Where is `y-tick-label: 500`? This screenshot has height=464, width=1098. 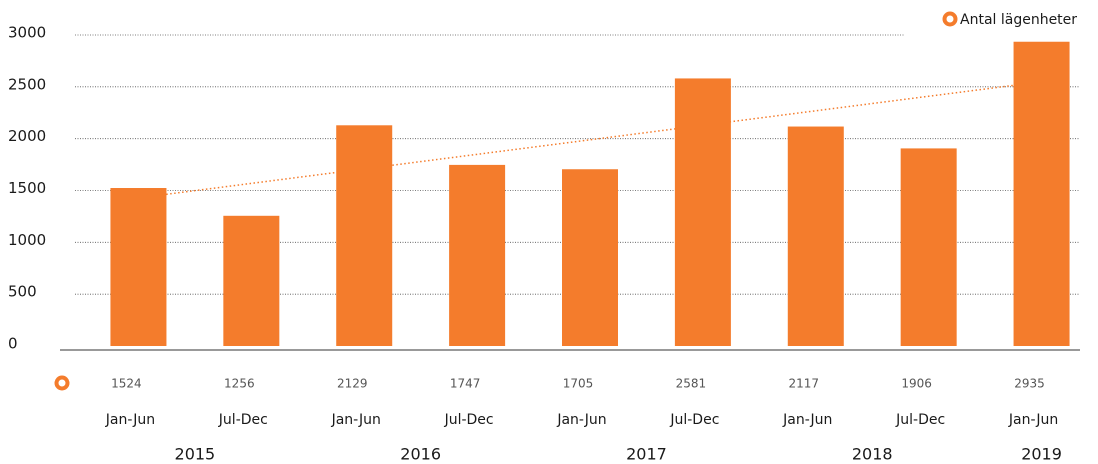 y-tick-label: 500 is located at coordinates (22, 292).